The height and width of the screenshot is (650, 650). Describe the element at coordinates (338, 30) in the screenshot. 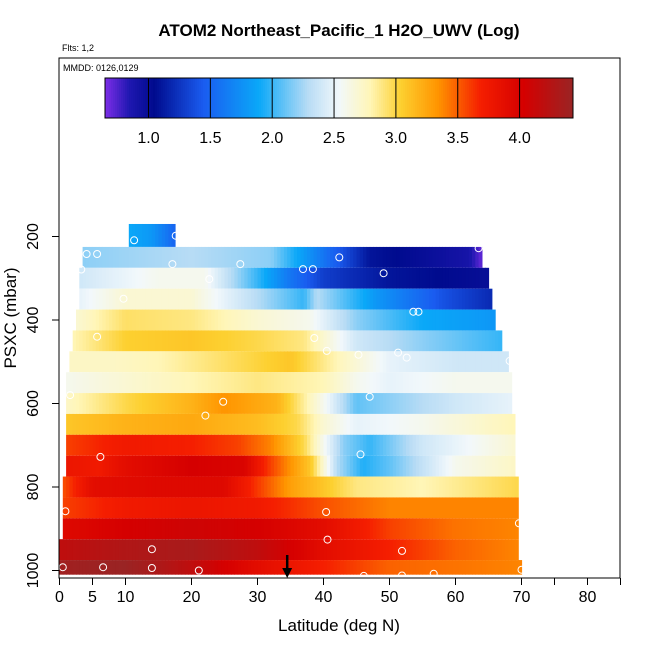

I see `chart-title: ATOM2 Northeast_Pacific_1 H2O_UWV (Log)` at that location.